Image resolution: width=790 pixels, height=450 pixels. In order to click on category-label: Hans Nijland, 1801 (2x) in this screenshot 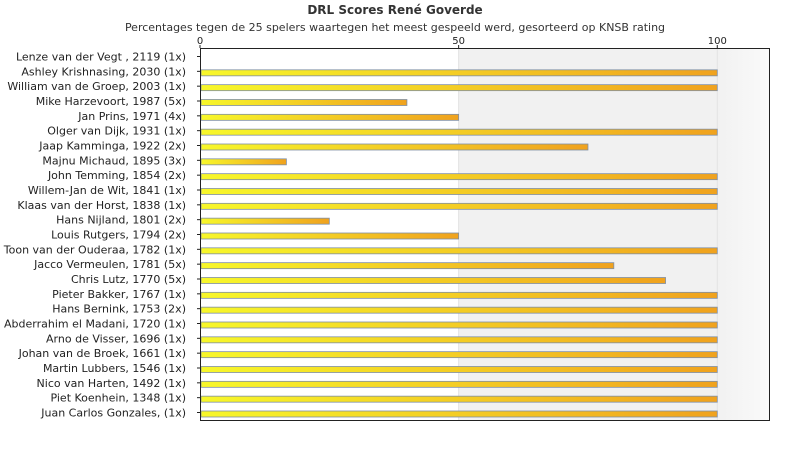, I will do `click(121, 220)`.